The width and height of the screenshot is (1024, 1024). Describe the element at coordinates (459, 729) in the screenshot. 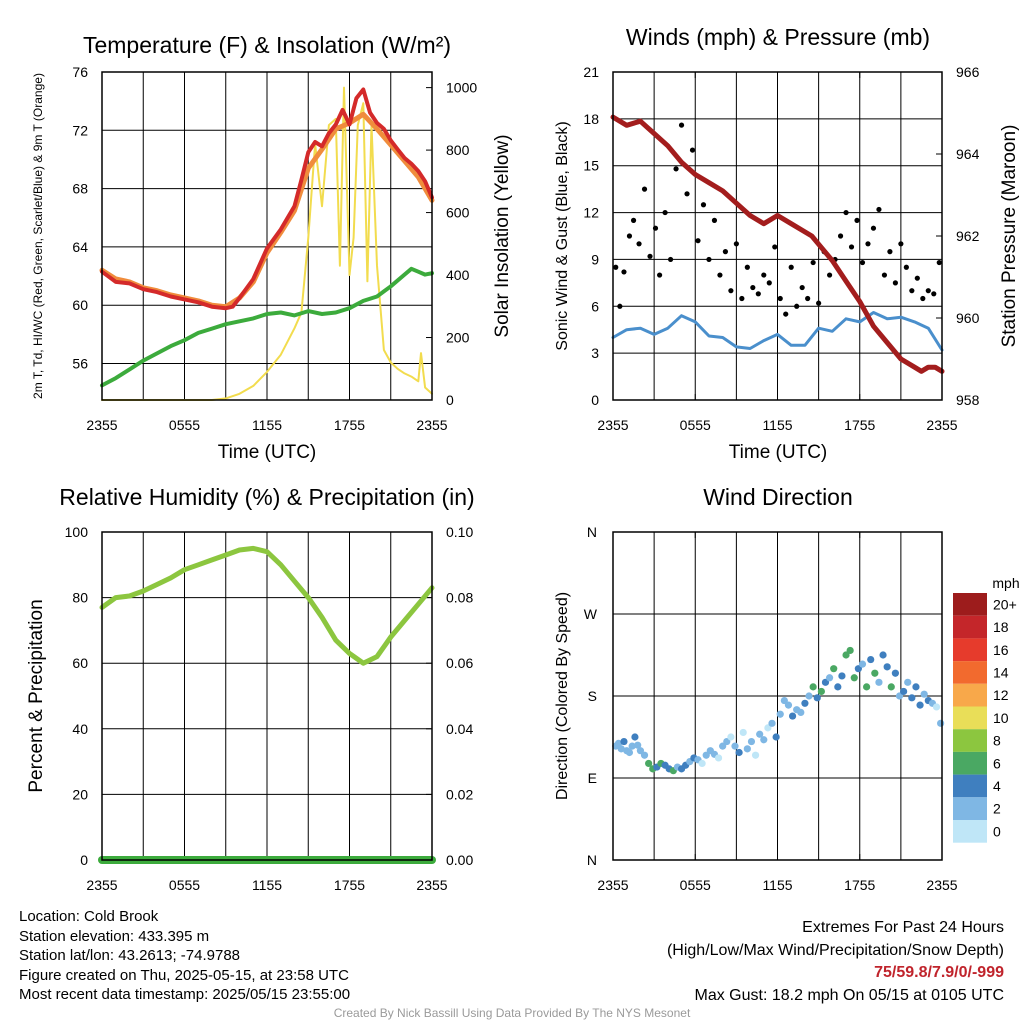

I see `y-tick-label-right: 0.04` at that location.